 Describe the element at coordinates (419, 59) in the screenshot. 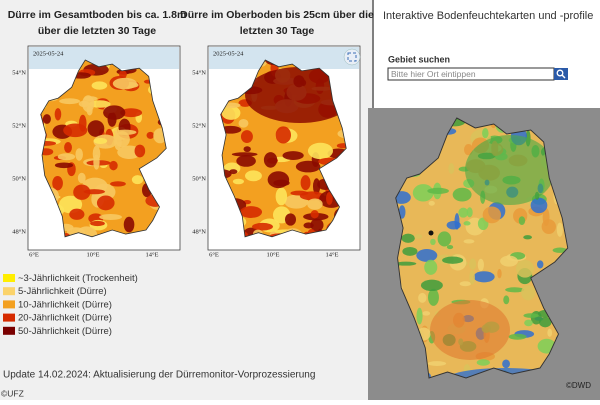

I see `search-label: Gebiet suchen` at that location.